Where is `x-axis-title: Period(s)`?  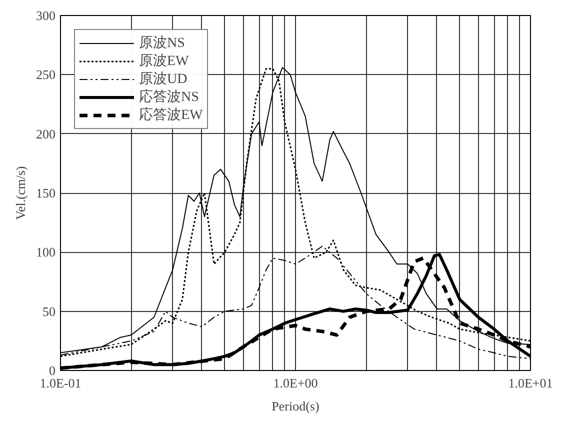 x-axis-title: Period(s) is located at coordinates (296, 406).